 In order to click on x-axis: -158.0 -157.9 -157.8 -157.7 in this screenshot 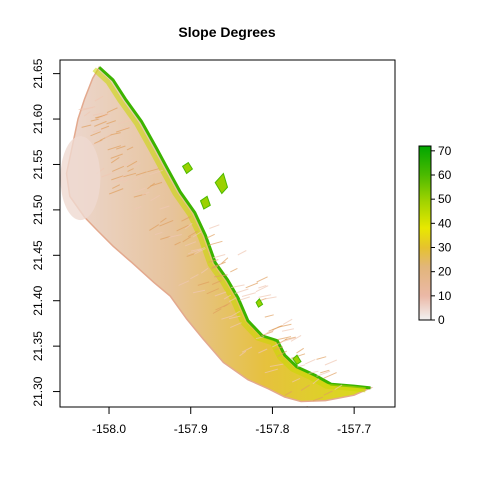, I will do `click(231, 421)`.